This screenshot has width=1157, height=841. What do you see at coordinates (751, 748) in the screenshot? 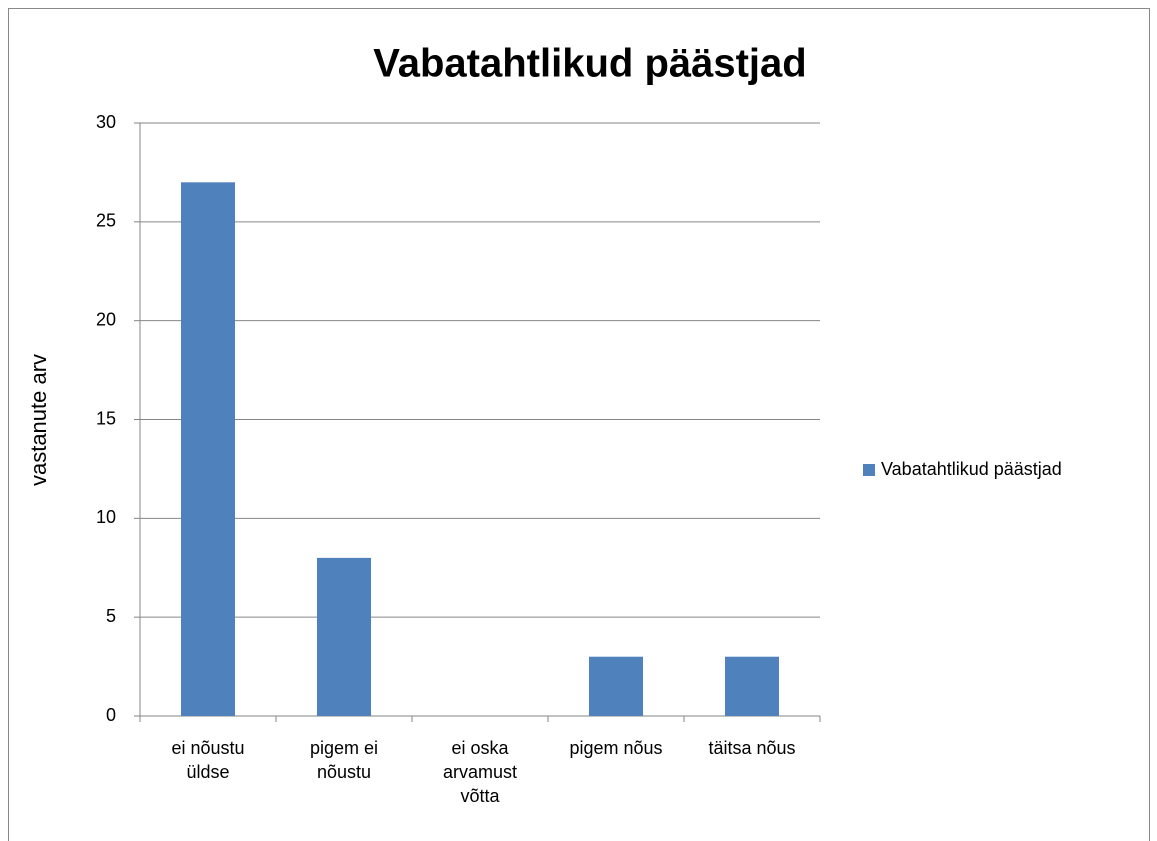
I see `x-tick-label: täitsa nõus` at bounding box center [751, 748].